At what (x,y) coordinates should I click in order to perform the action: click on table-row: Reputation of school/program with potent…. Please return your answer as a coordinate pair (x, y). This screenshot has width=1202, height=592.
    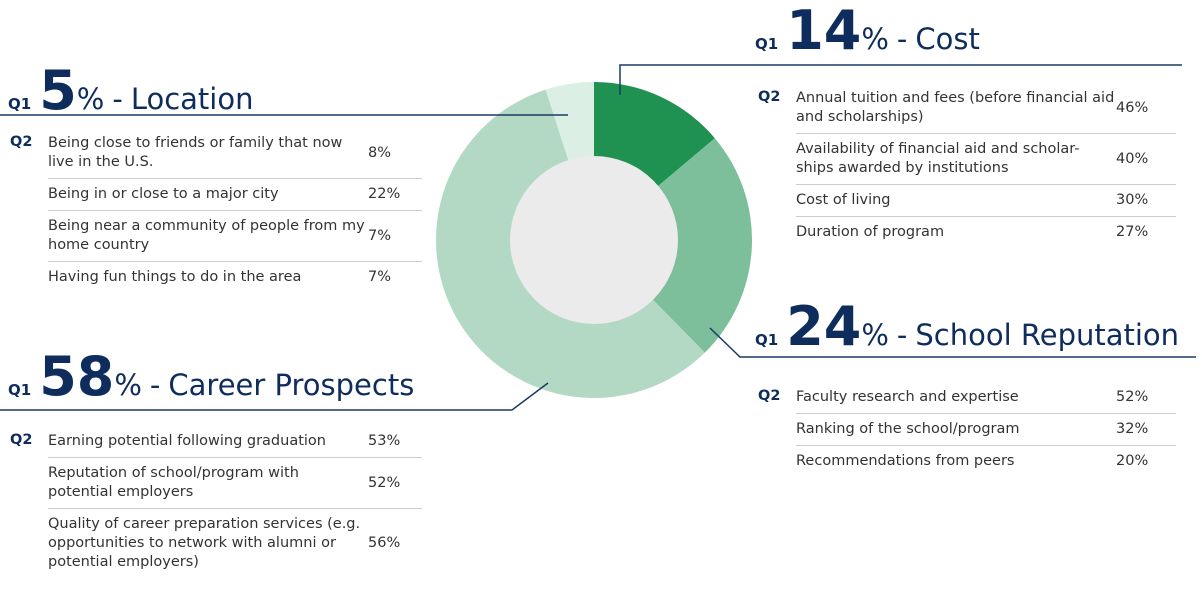
    Looking at the image, I should click on (216, 482).